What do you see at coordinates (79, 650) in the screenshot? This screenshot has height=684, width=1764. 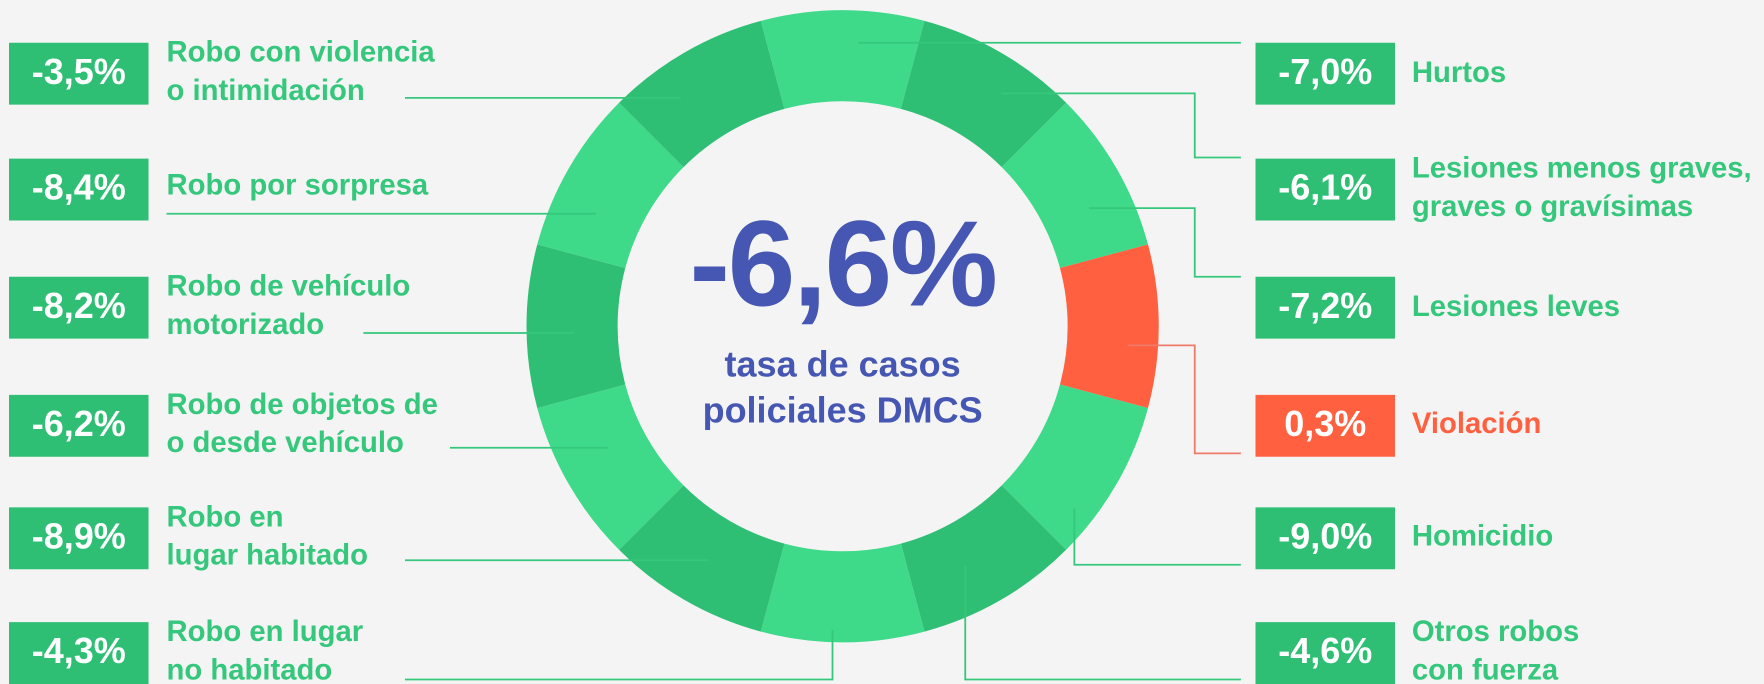 I see `value-label: -4,3%` at bounding box center [79, 650].